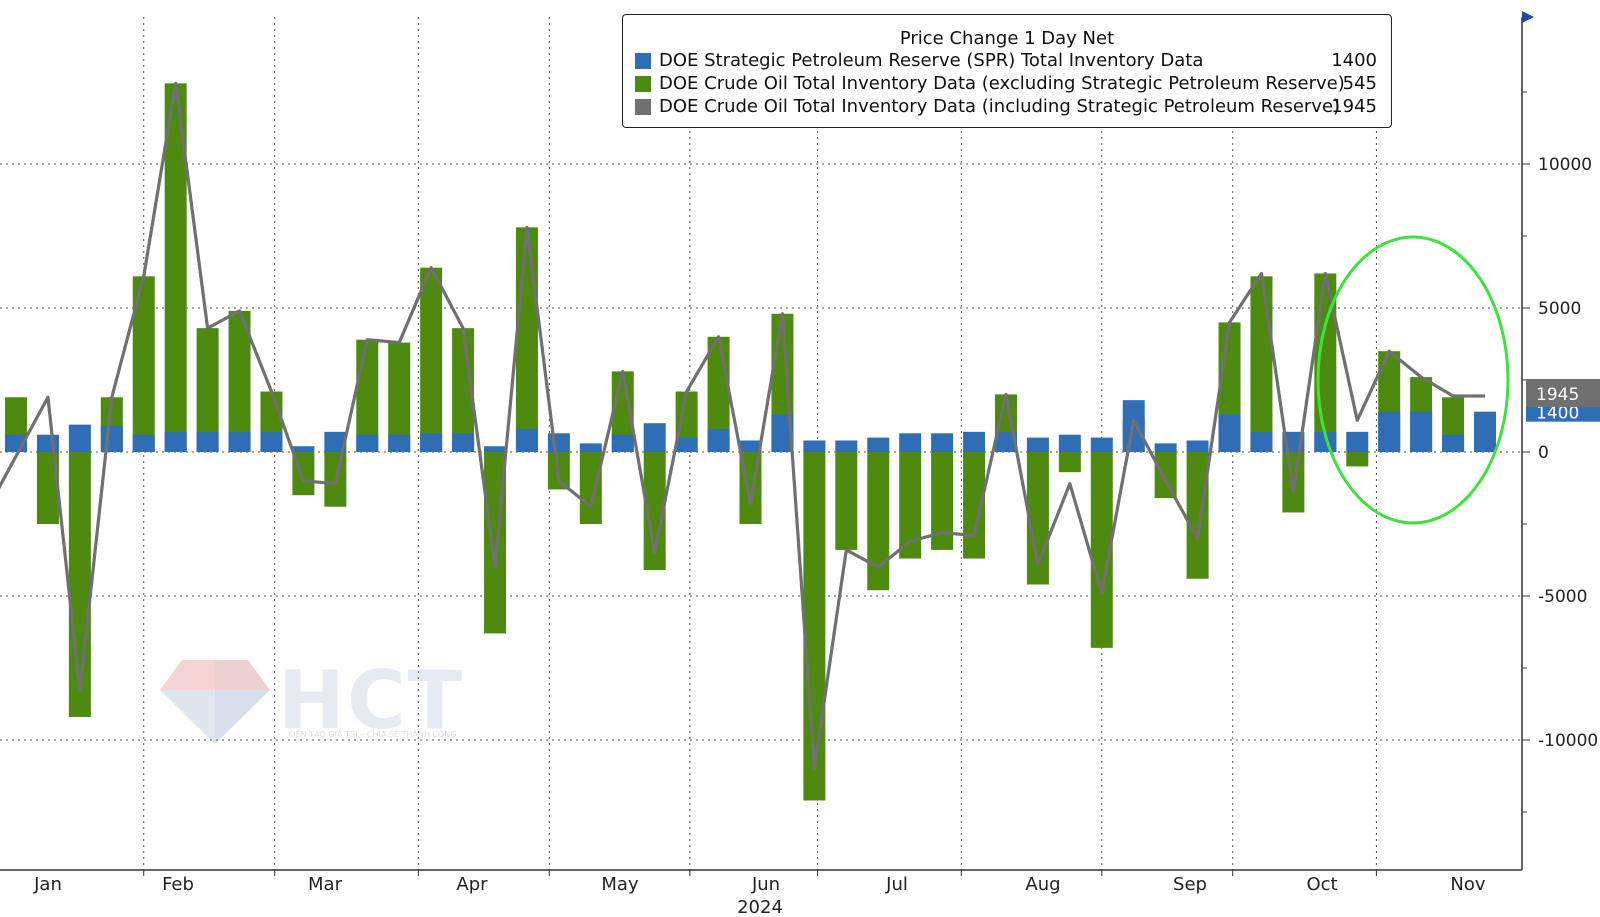  Describe the element at coordinates (1042, 884) in the screenshot. I see `x-tick-label: Aug` at that location.